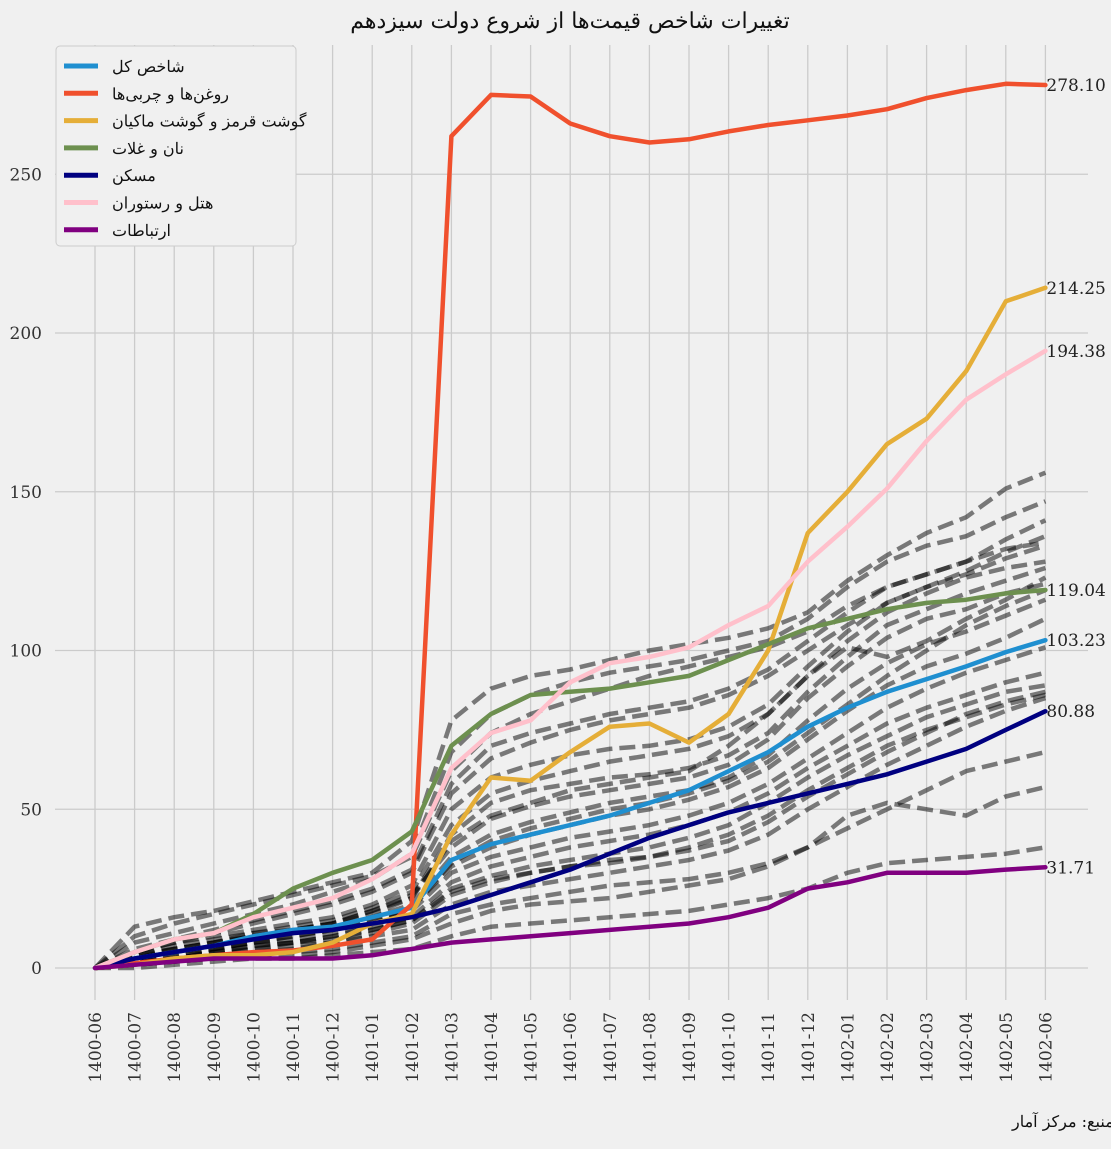 The width and height of the screenshot is (1111, 1149). What do you see at coordinates (532, 1047) in the screenshot?
I see `x-tick-label: 1401-05` at bounding box center [532, 1047].